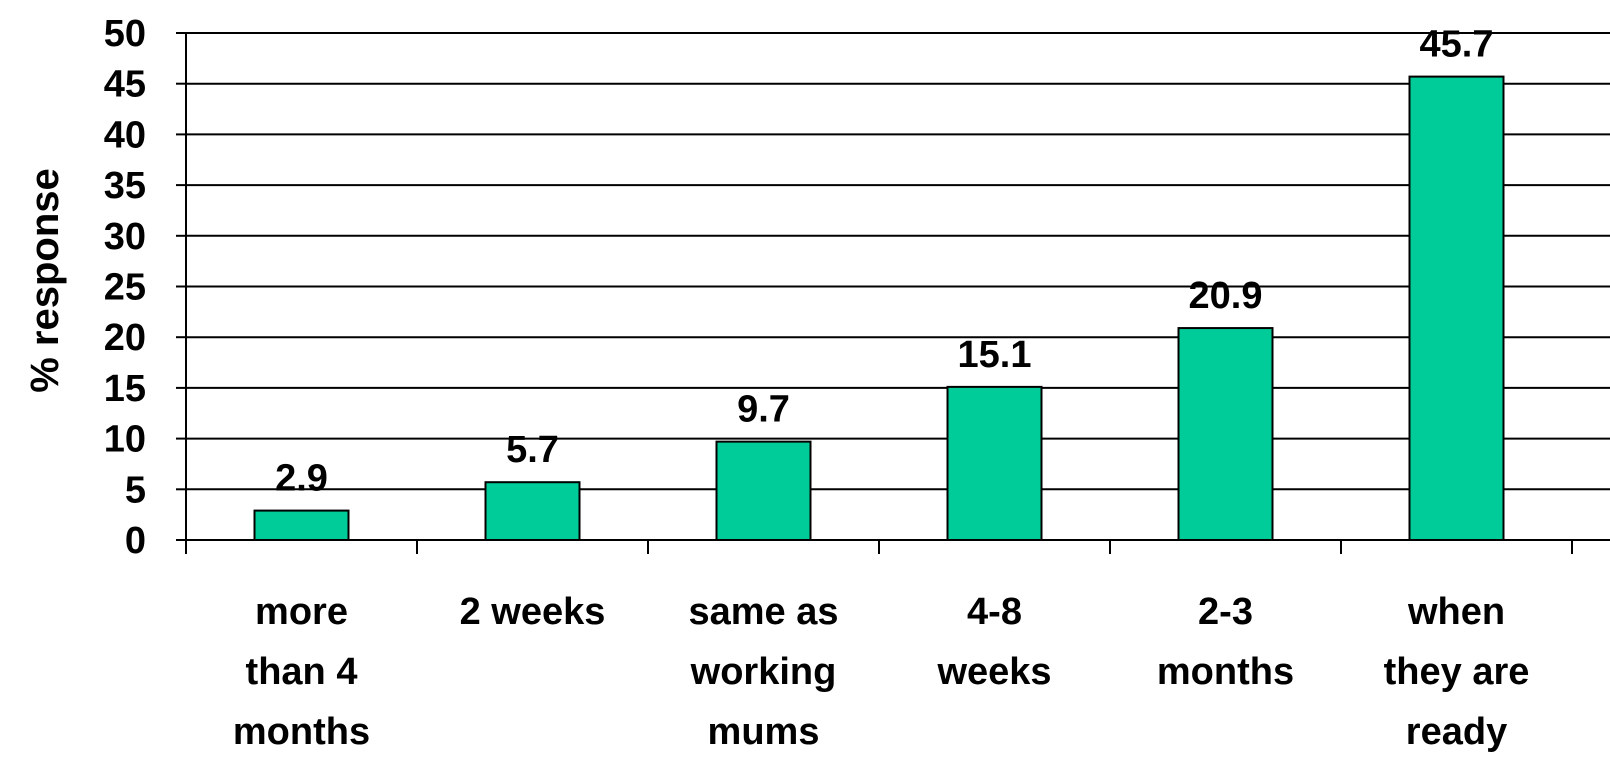 Image resolution: width=1610 pixels, height=775 pixels. What do you see at coordinates (1456, 732) in the screenshot?
I see `category-label-line: ready` at bounding box center [1456, 732].